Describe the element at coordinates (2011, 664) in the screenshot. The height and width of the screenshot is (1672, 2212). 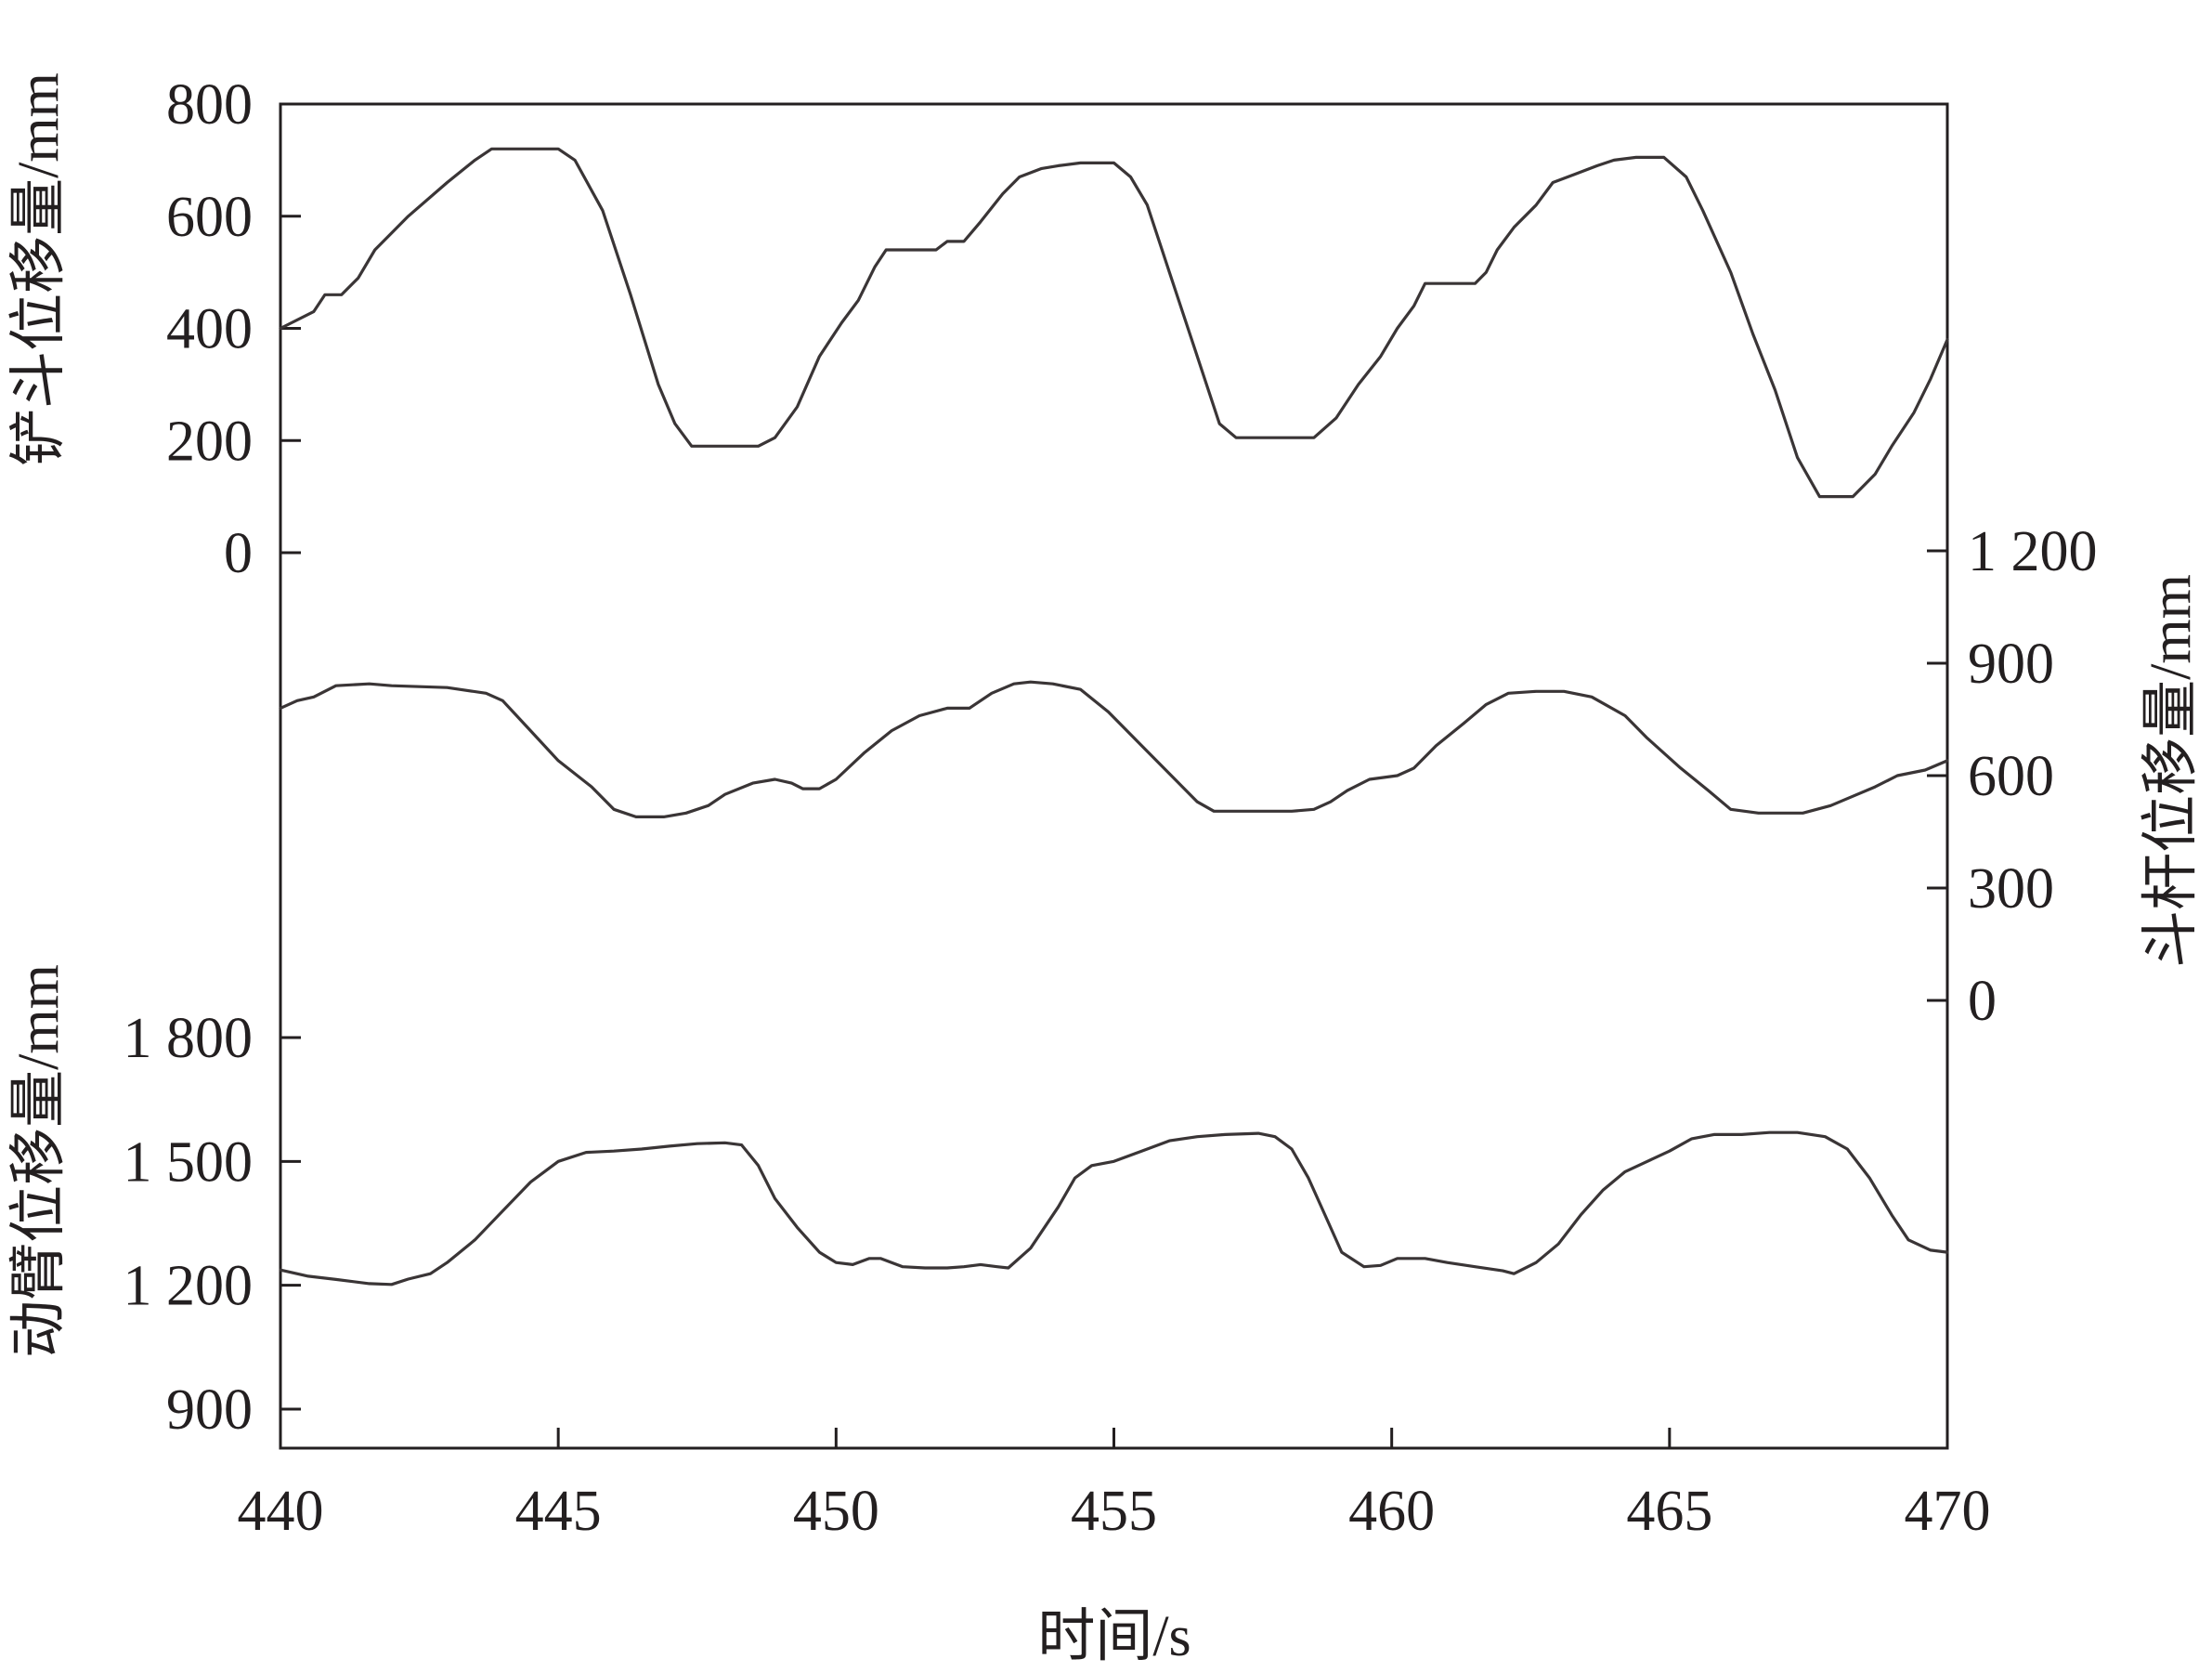
I see `stick-tick-label-900: 900` at that location.